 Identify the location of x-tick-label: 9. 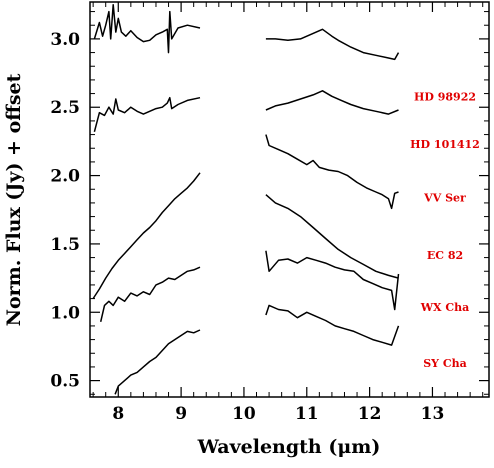
(181, 414).